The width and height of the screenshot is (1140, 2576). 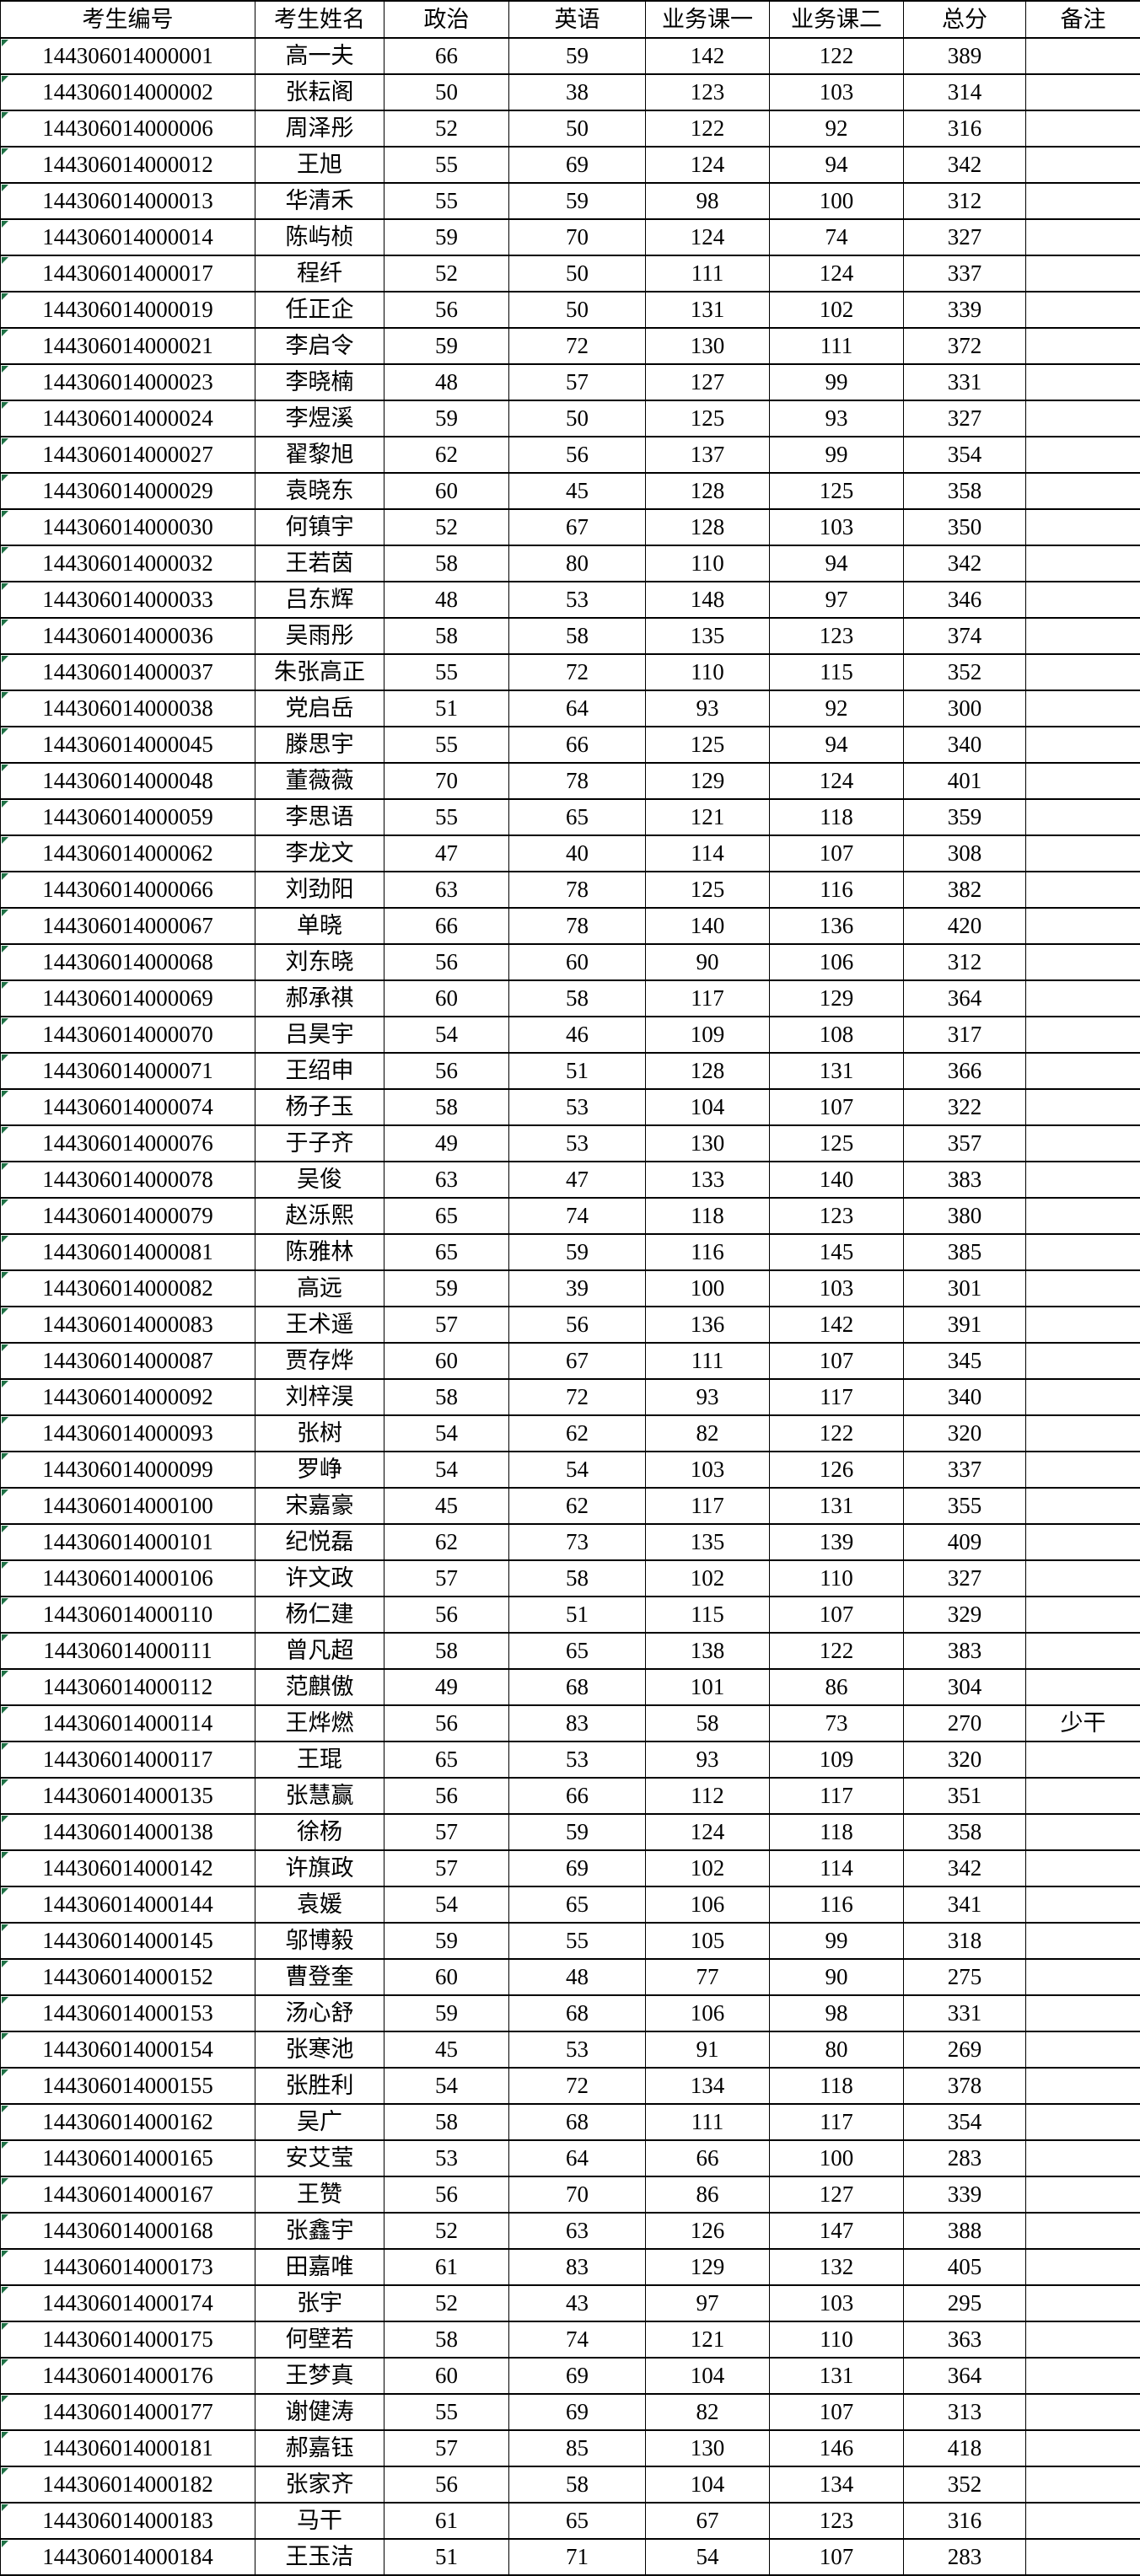 I want to click on cell-name: 李龙文, so click(x=319, y=853).